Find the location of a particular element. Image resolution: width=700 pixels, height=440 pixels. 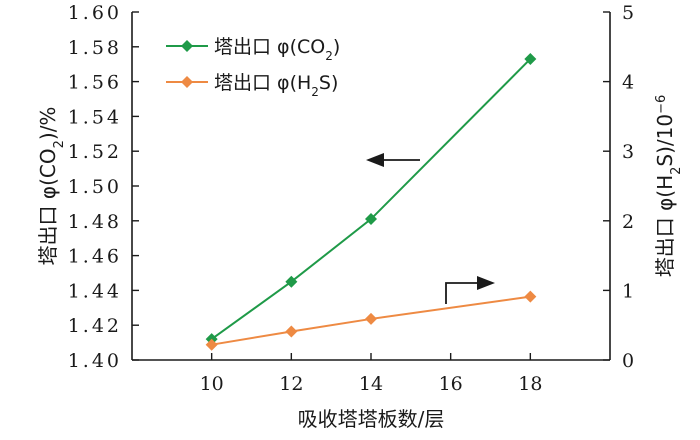

left-tick-label: 1.54 is located at coordinates (95, 117).